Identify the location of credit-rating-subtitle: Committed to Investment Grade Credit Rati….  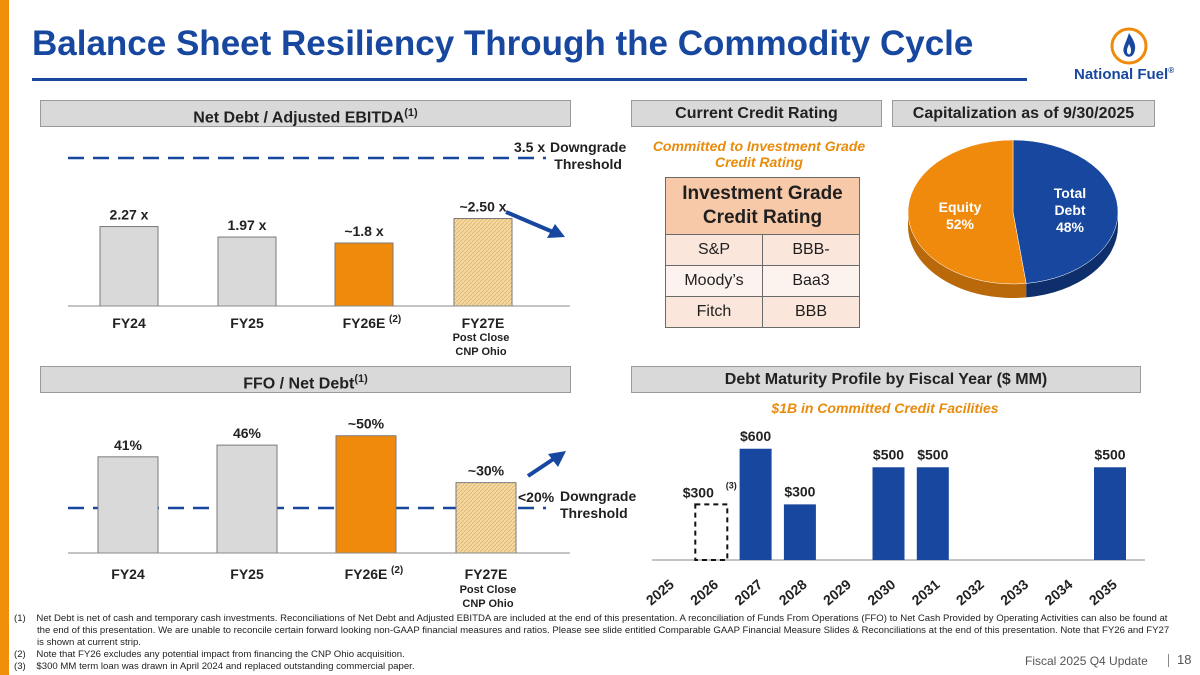
(759, 154).